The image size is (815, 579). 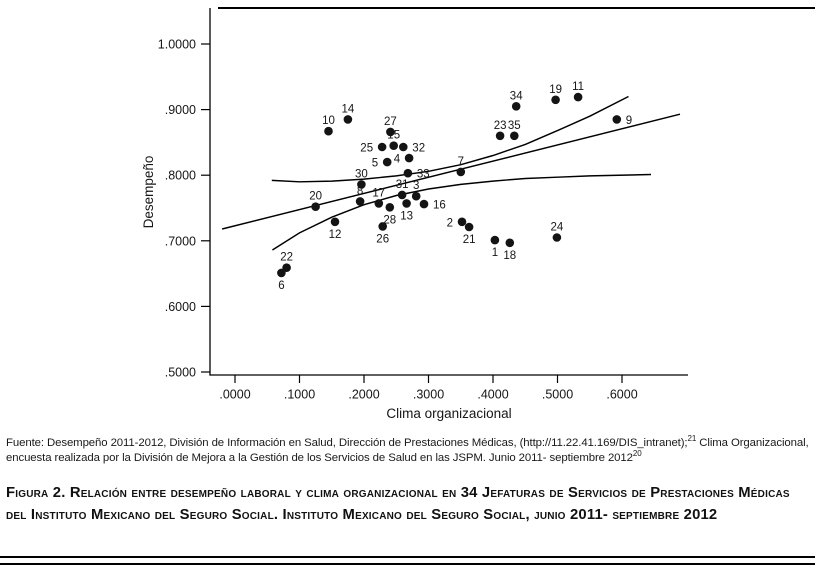 What do you see at coordinates (407, 560) in the screenshot?
I see `bottom-rules` at bounding box center [407, 560].